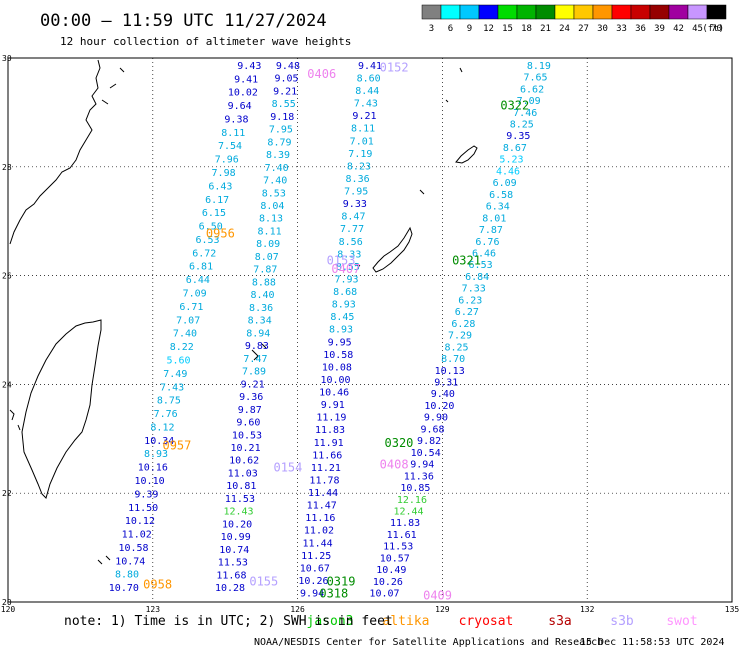  What do you see at coordinates (384, 594) in the screenshot?
I see `wave-height-value: 10.07` at bounding box center [384, 594].